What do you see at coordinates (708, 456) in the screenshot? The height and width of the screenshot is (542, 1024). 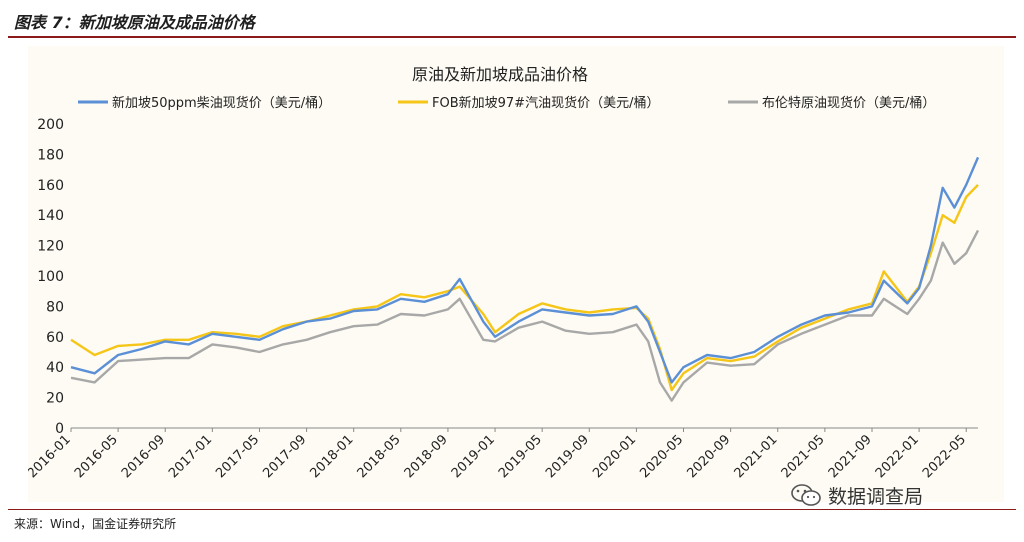 I see `x-tick-label: 2020-09` at bounding box center [708, 456].